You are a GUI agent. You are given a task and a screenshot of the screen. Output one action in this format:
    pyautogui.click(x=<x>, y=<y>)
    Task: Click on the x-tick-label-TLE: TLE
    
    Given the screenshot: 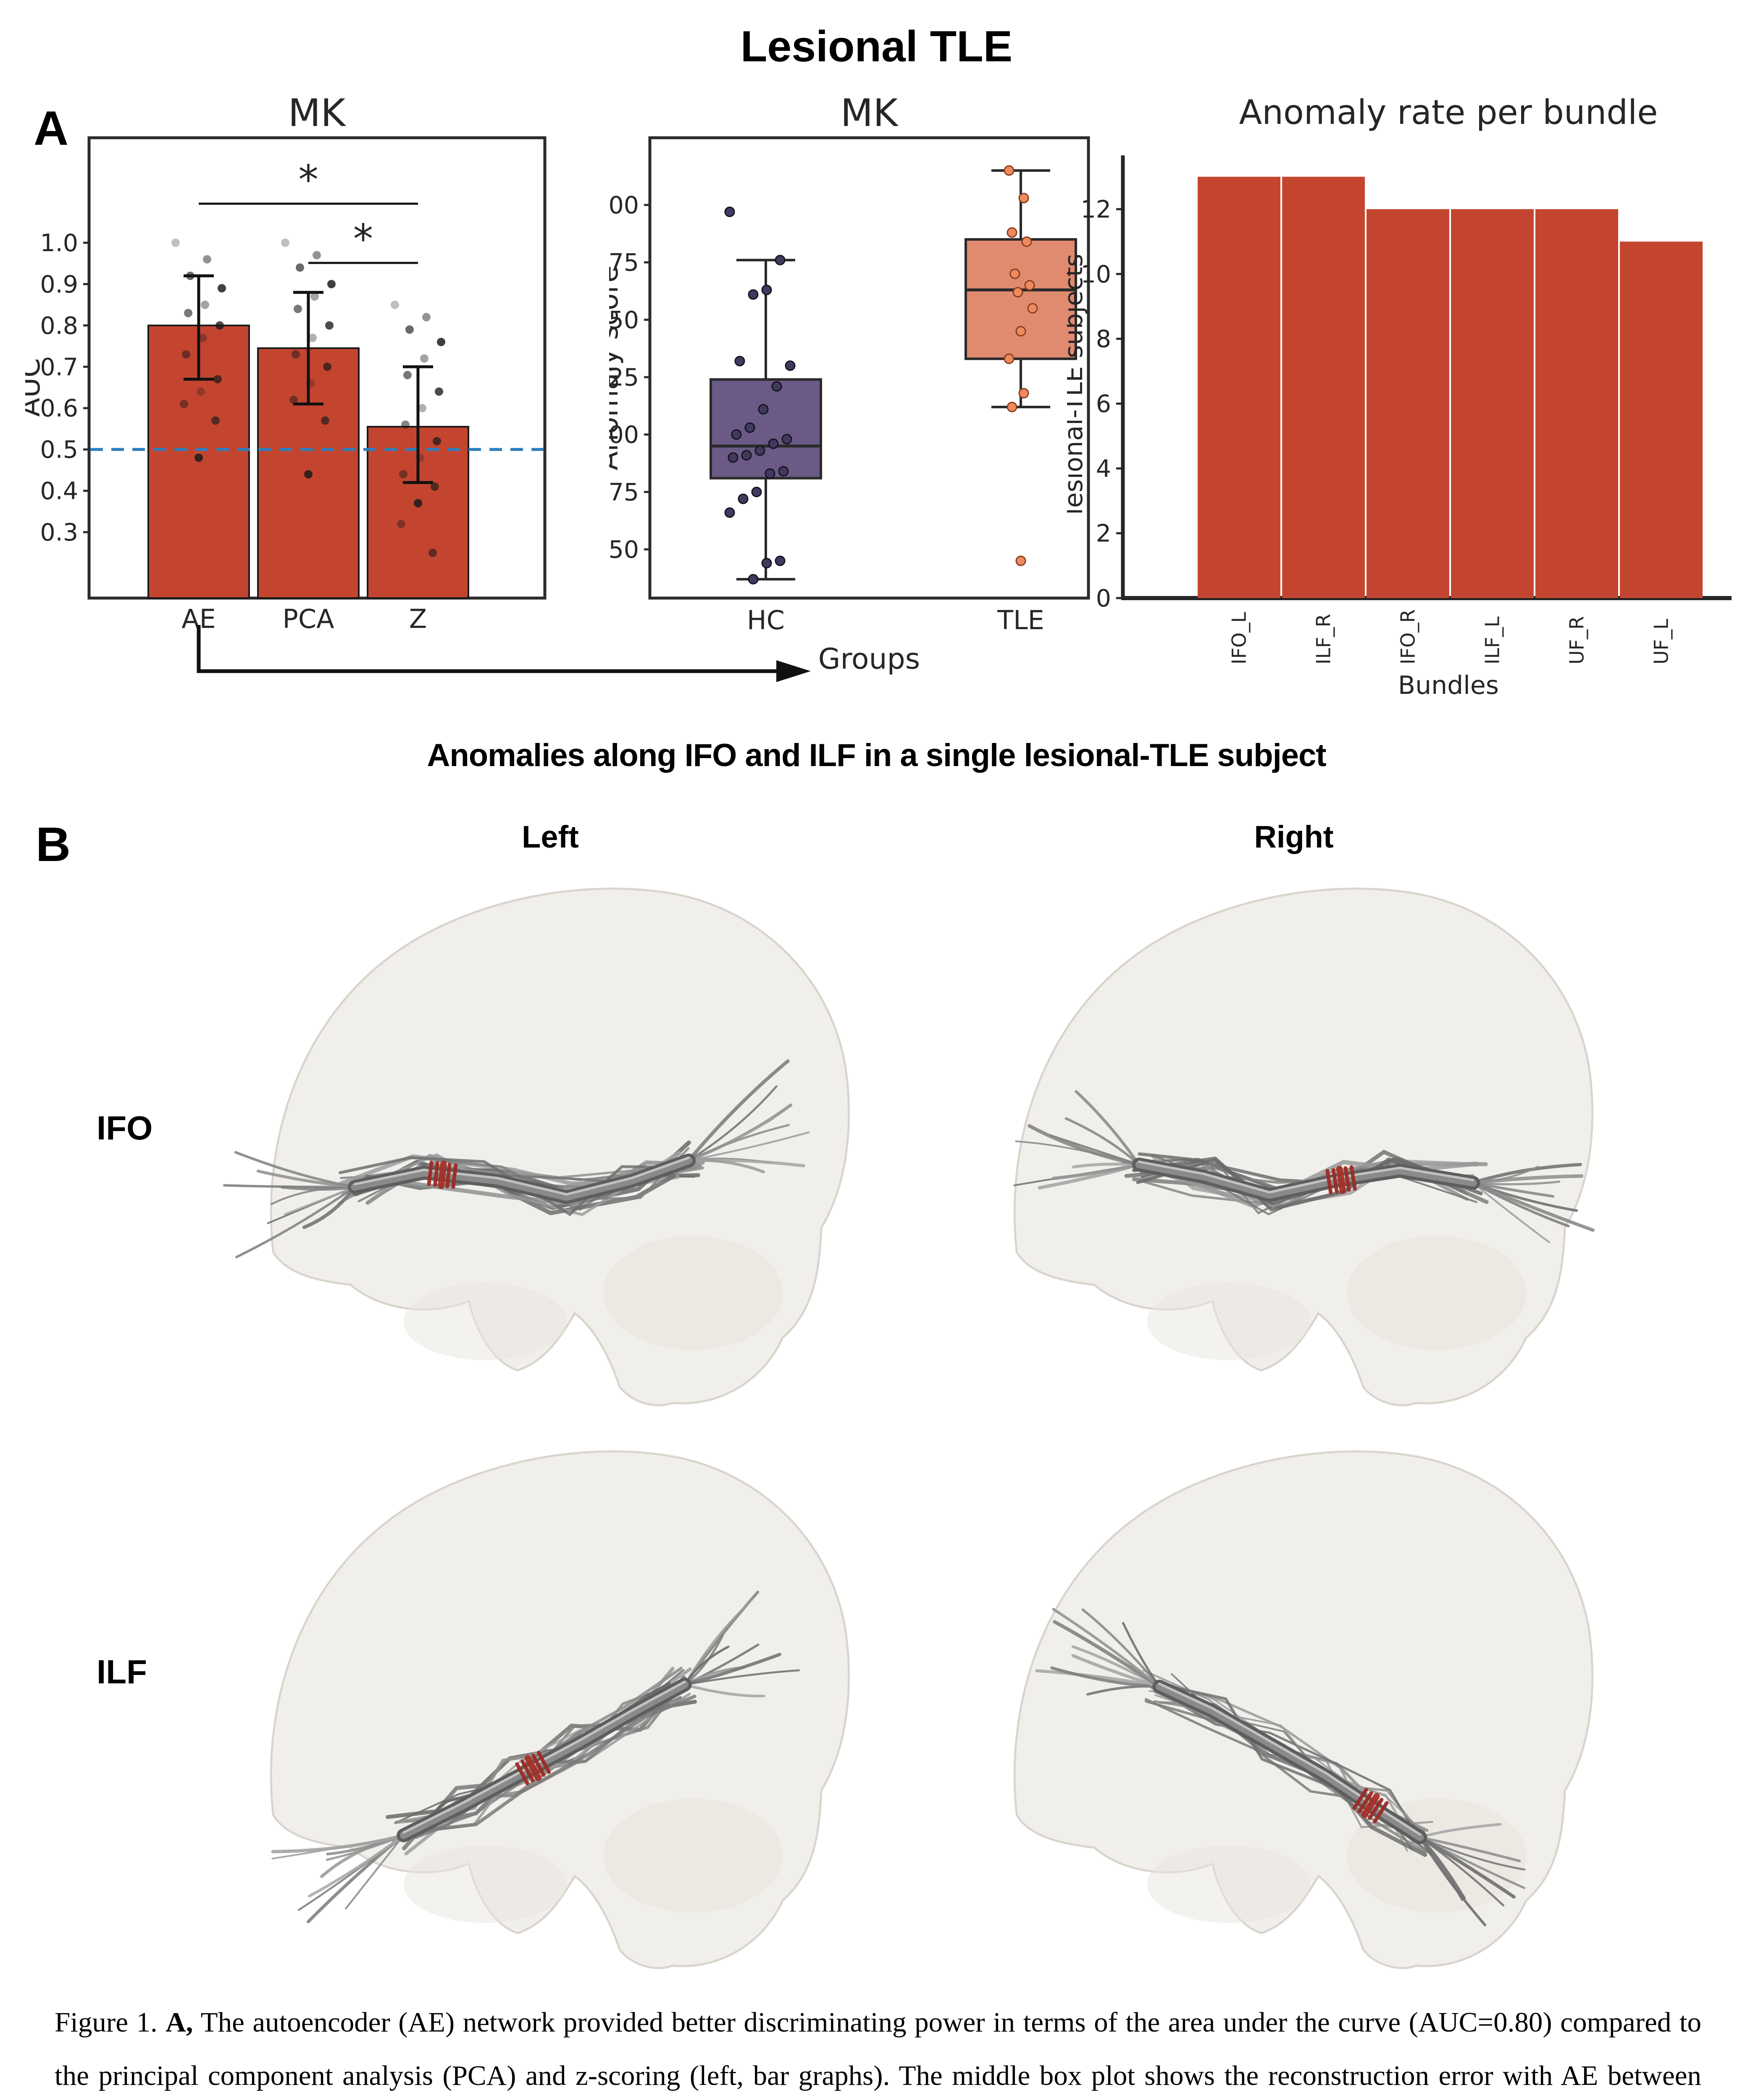 What is the action you would take?
    pyautogui.click(x=1020, y=620)
    